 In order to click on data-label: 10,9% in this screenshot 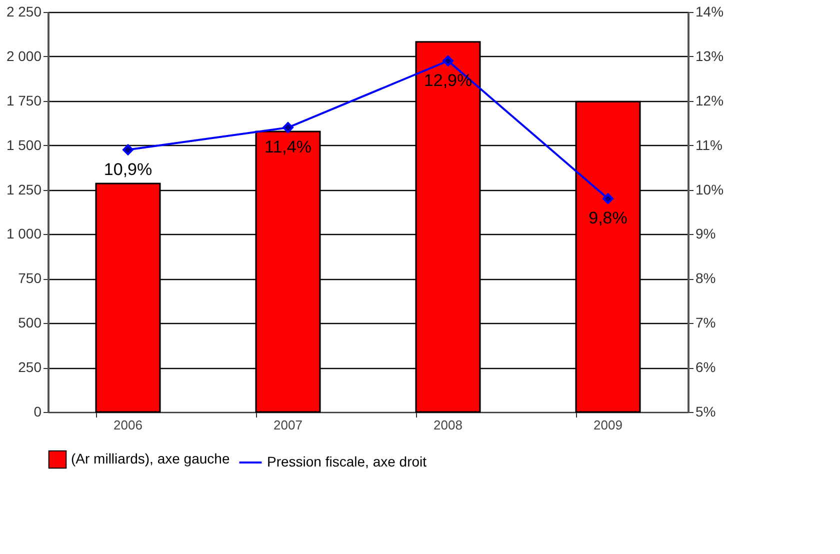, I will do `click(128, 169)`.